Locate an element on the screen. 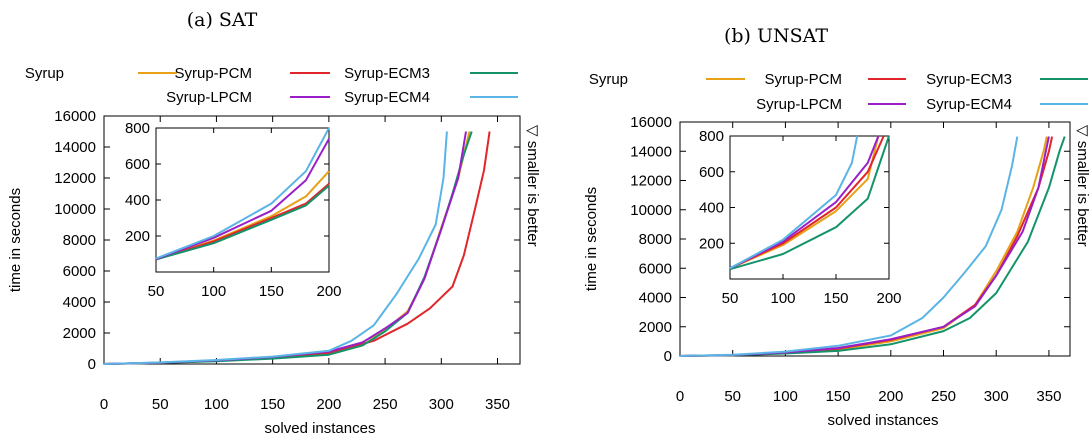  chart-caption: (a) SAT is located at coordinates (222, 20).